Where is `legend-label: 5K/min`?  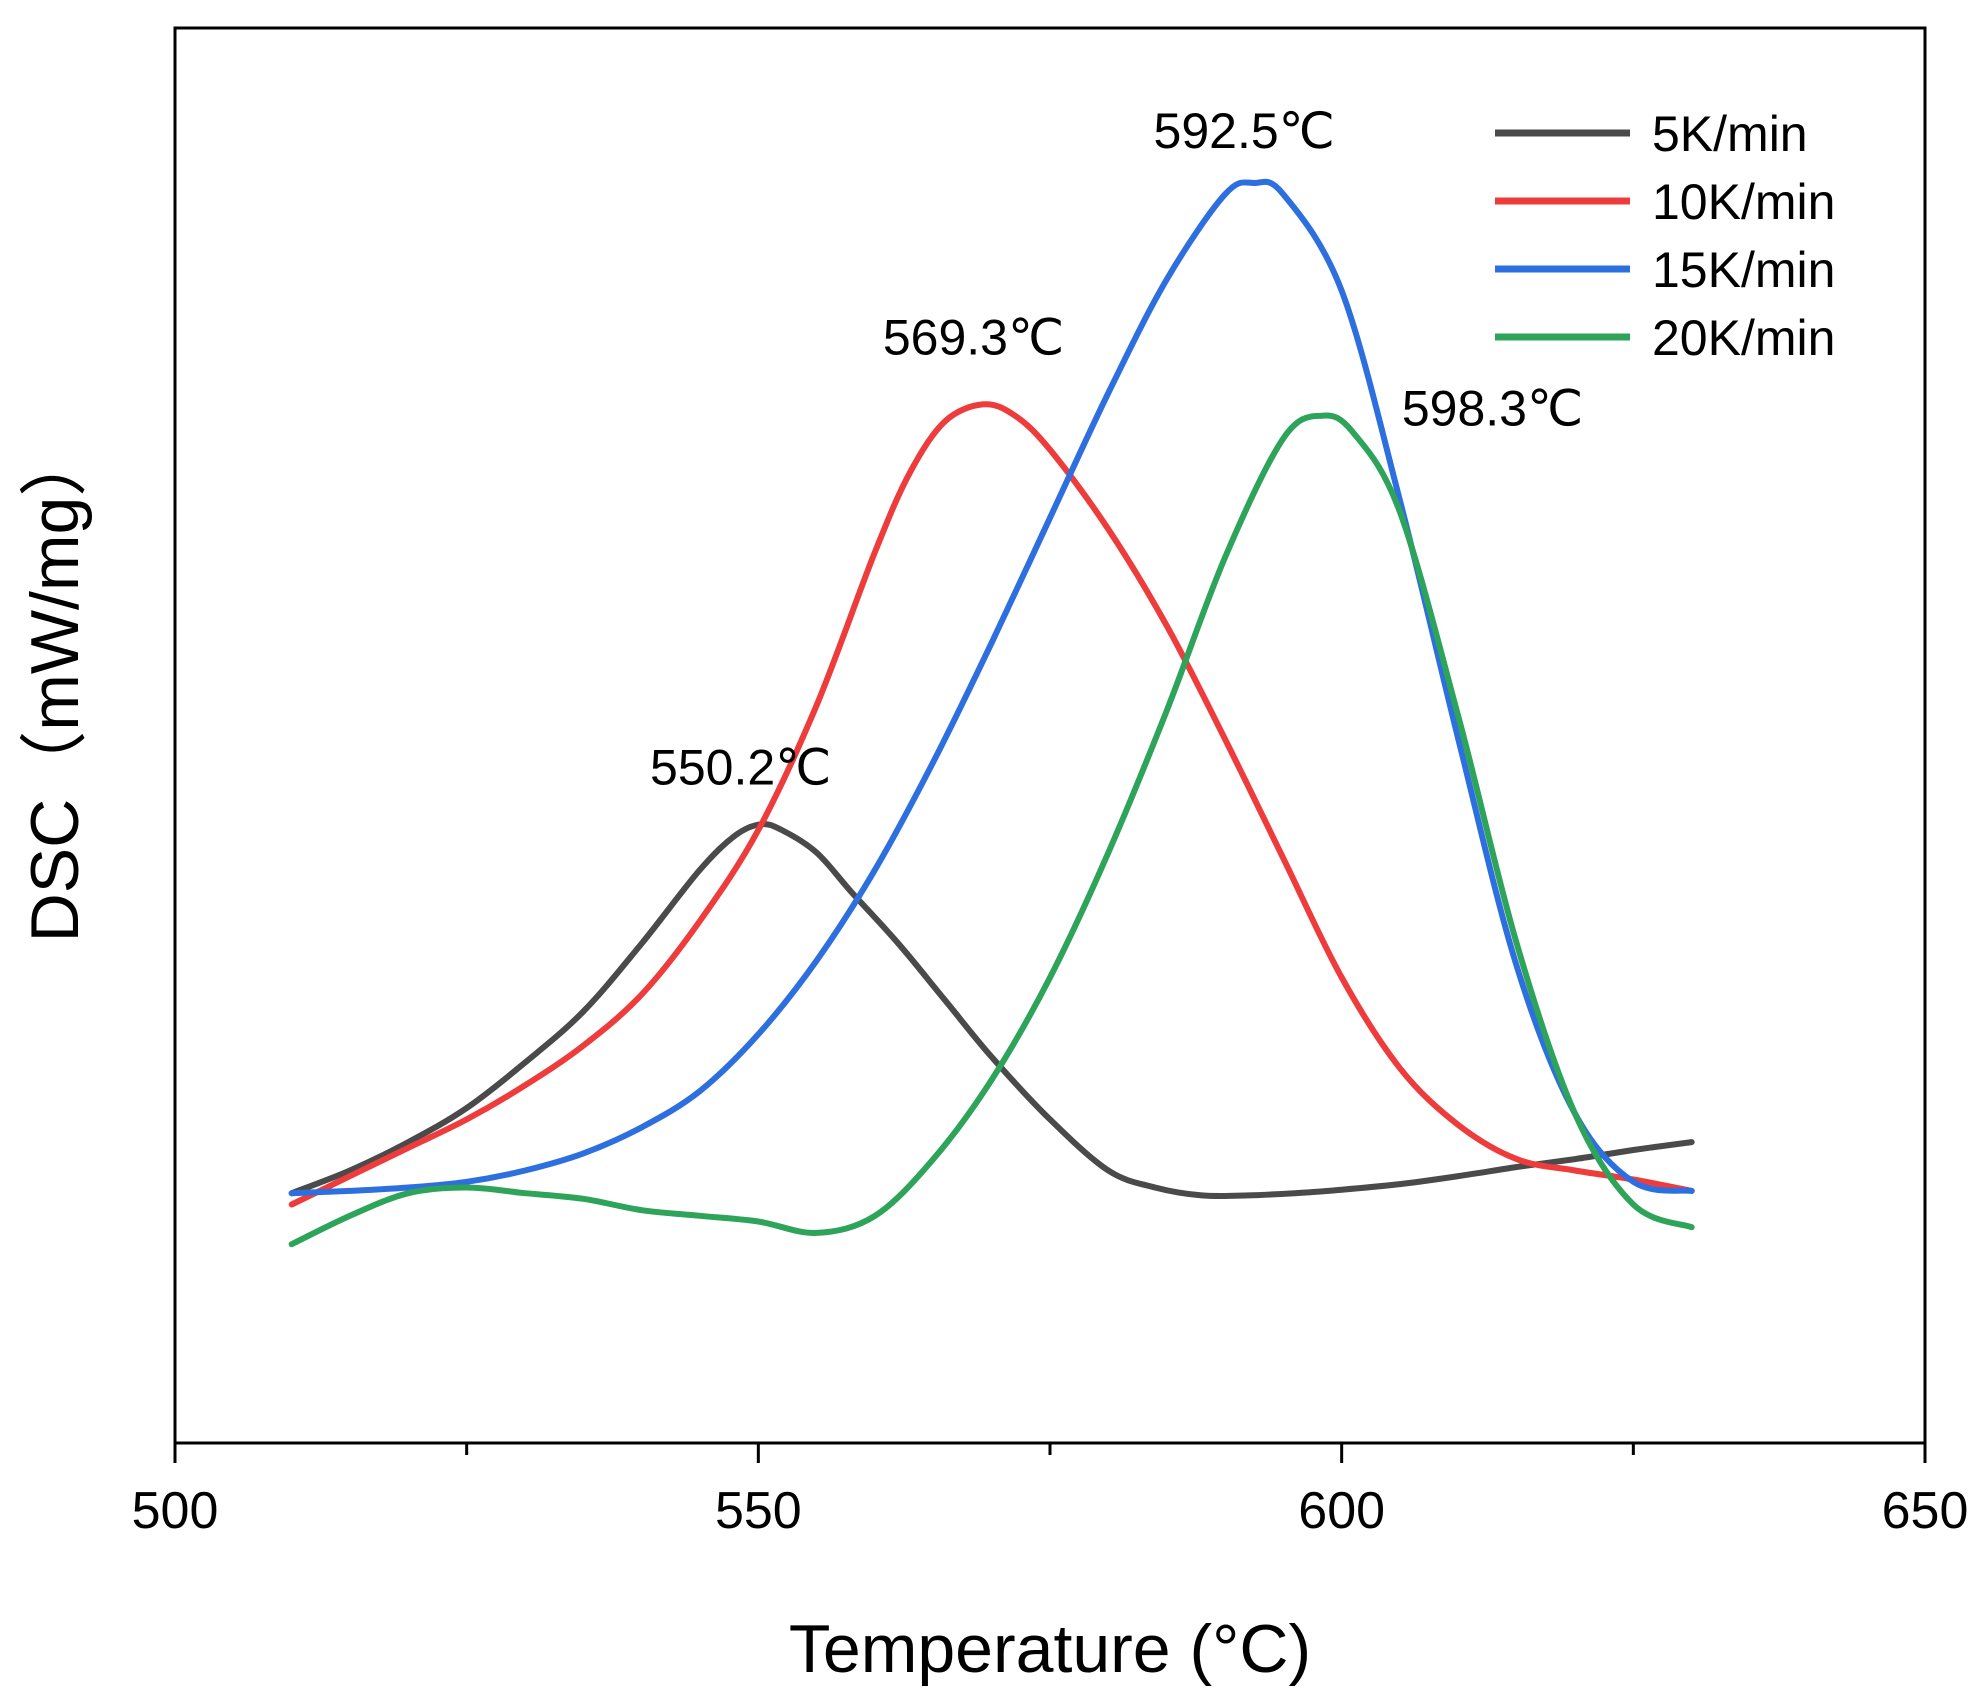 legend-label: 5K/min is located at coordinates (1730, 134).